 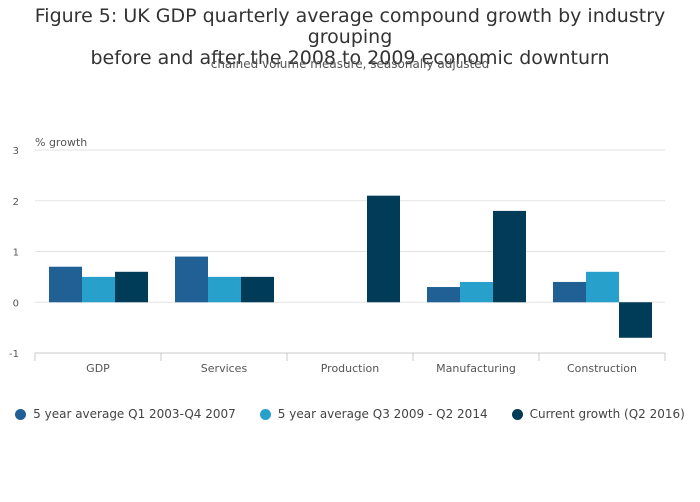 What do you see at coordinates (476, 368) in the screenshot?
I see `x-tick-label: Manufacturing` at bounding box center [476, 368].